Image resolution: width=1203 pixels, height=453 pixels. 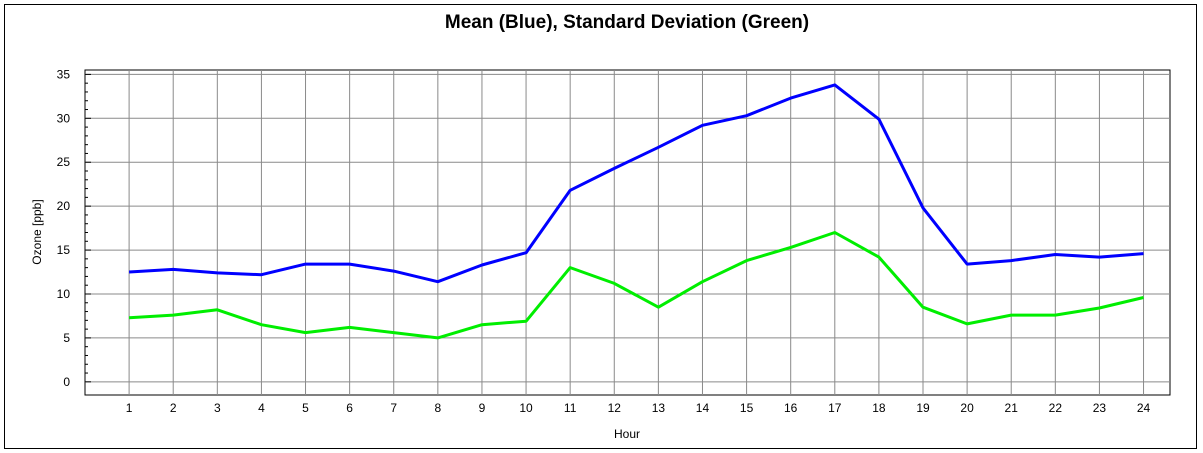 I want to click on x-tick-label: 22, so click(x=1056, y=408).